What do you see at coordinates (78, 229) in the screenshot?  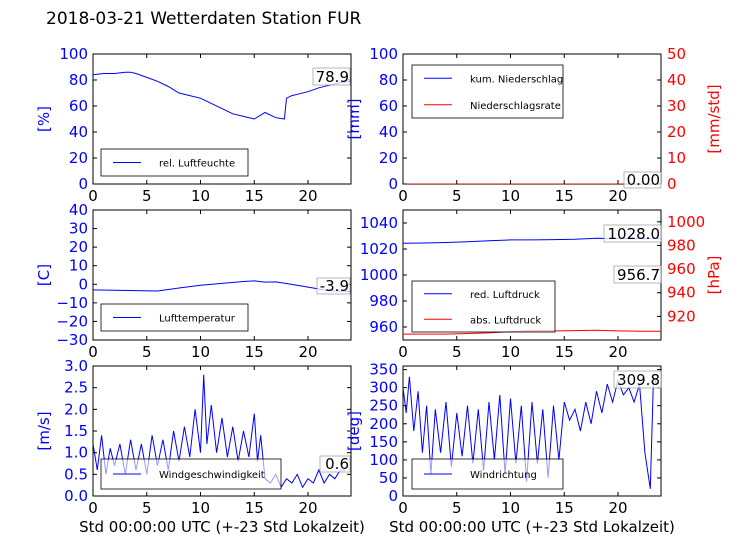 I see `y-tick-label: 30` at bounding box center [78, 229].